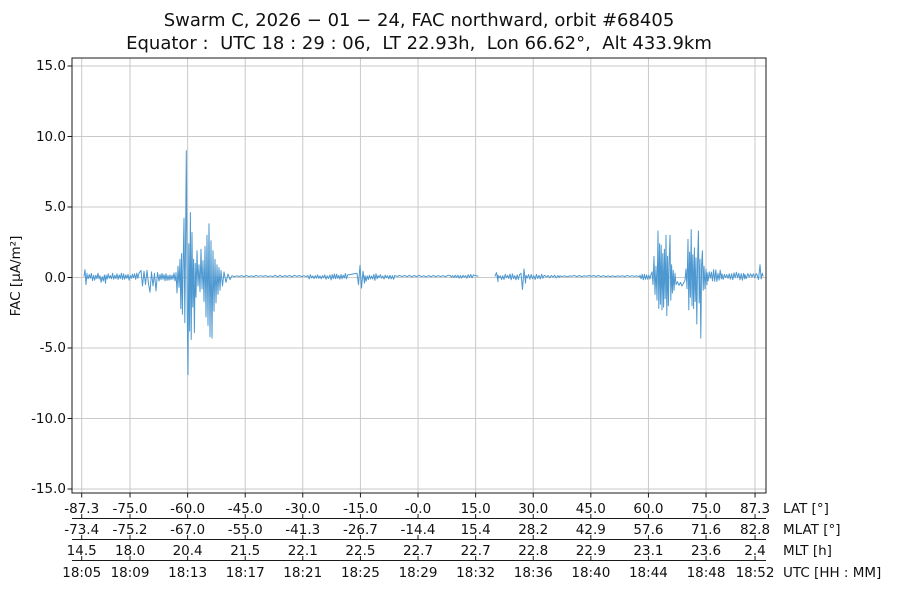 The height and width of the screenshot is (600, 900). I want to click on x-tick-label-row1: 60.0, so click(648, 508).